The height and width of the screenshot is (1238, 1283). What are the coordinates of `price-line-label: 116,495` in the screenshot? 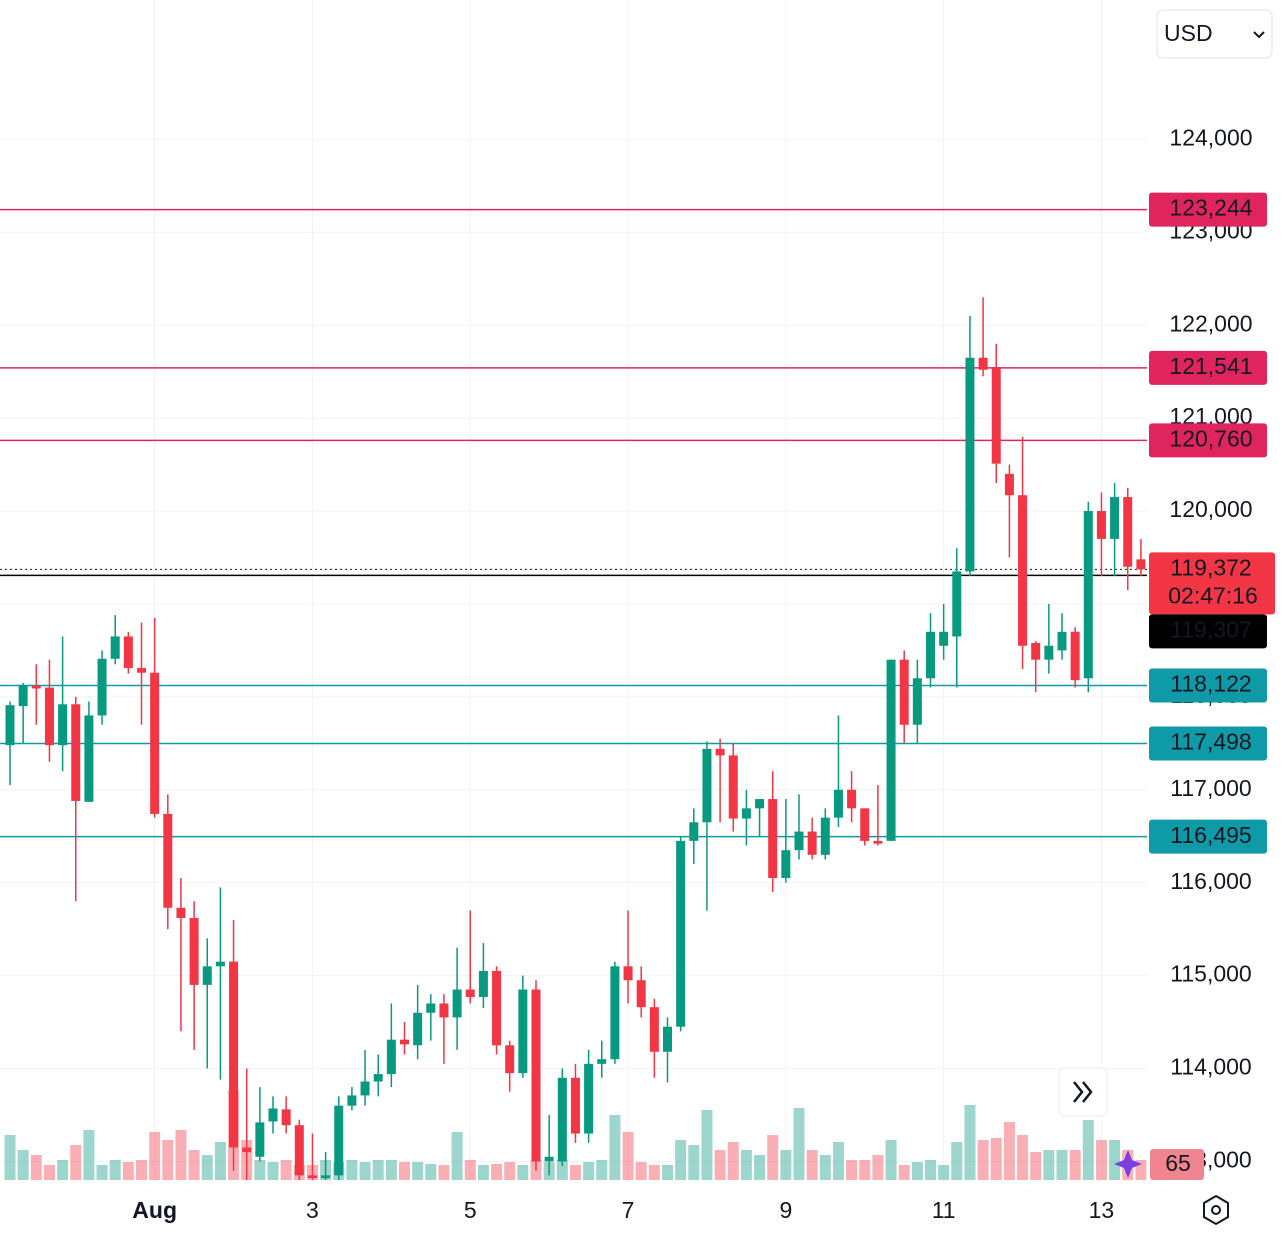 It's located at (1210, 835).